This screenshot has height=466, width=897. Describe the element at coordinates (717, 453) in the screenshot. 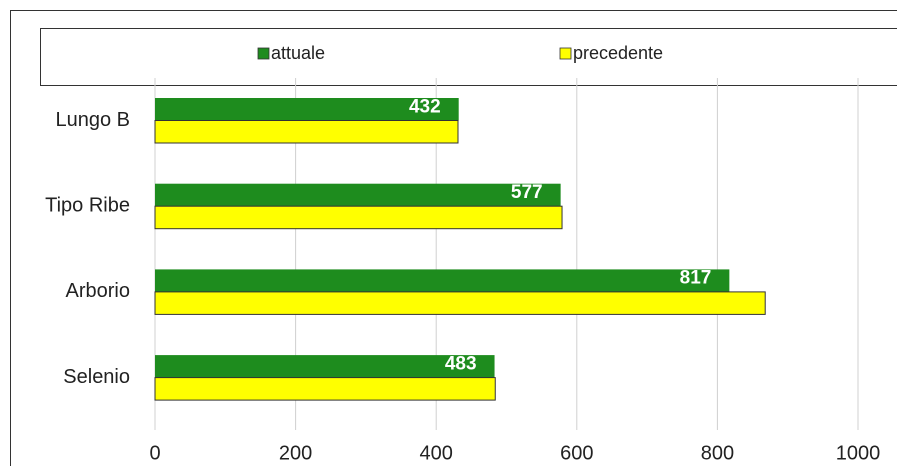

I see `x-tick-label: 800` at that location.